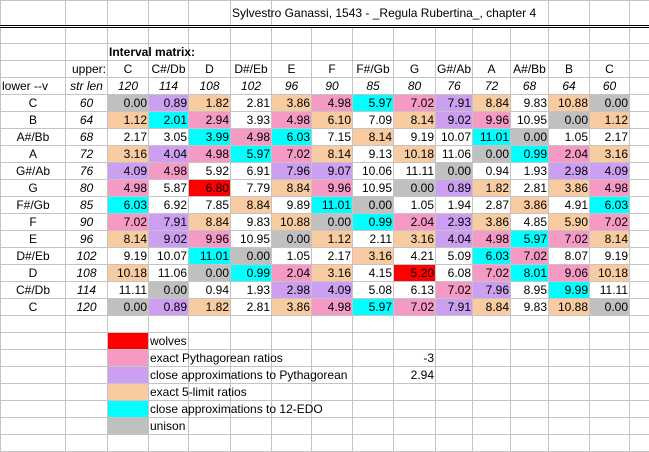  Describe the element at coordinates (415, 307) in the screenshot. I see `interval-cell: 7.02` at that location.